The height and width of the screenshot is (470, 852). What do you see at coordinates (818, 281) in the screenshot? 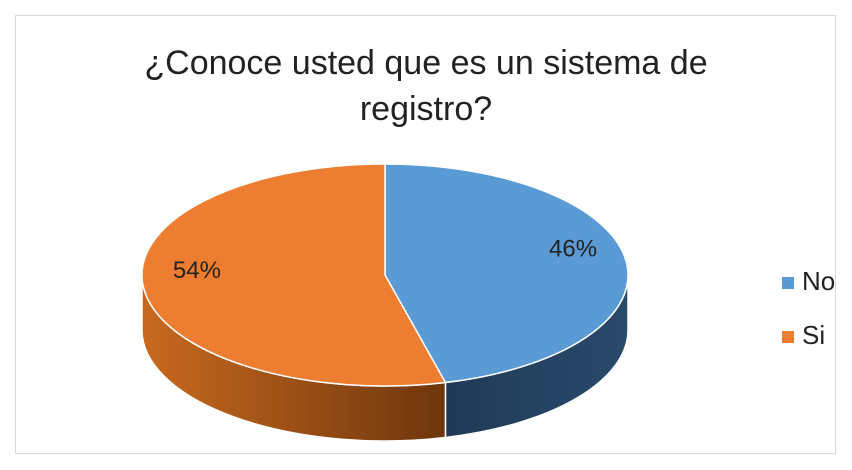
I see `legend-label: No` at bounding box center [818, 281].